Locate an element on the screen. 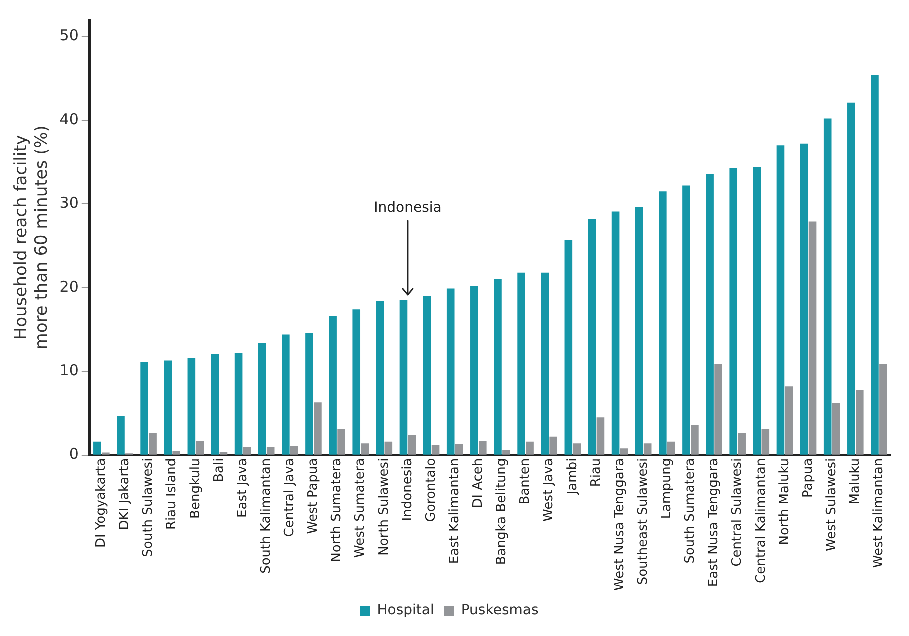 The height and width of the screenshot is (636, 909). x-tick-label: Bangka Belitung is located at coordinates (502, 512).